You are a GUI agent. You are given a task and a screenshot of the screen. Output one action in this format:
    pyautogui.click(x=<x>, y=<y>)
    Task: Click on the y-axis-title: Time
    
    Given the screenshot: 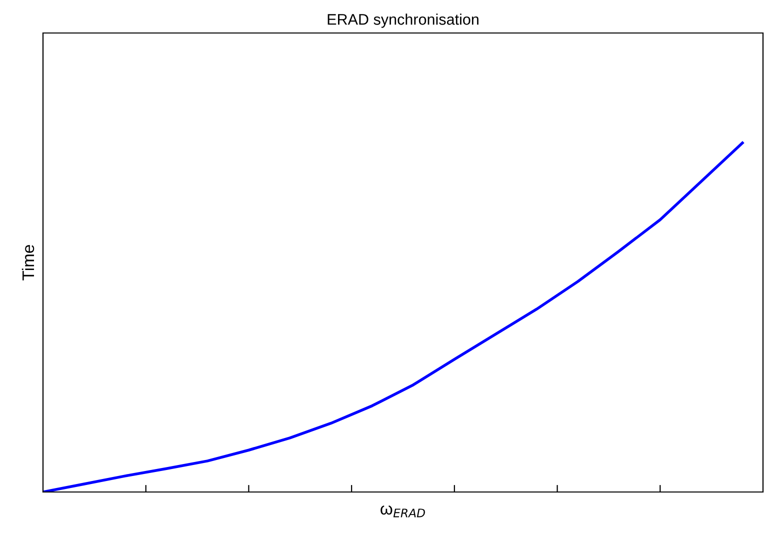 What is the action you would take?
    pyautogui.click(x=28, y=262)
    